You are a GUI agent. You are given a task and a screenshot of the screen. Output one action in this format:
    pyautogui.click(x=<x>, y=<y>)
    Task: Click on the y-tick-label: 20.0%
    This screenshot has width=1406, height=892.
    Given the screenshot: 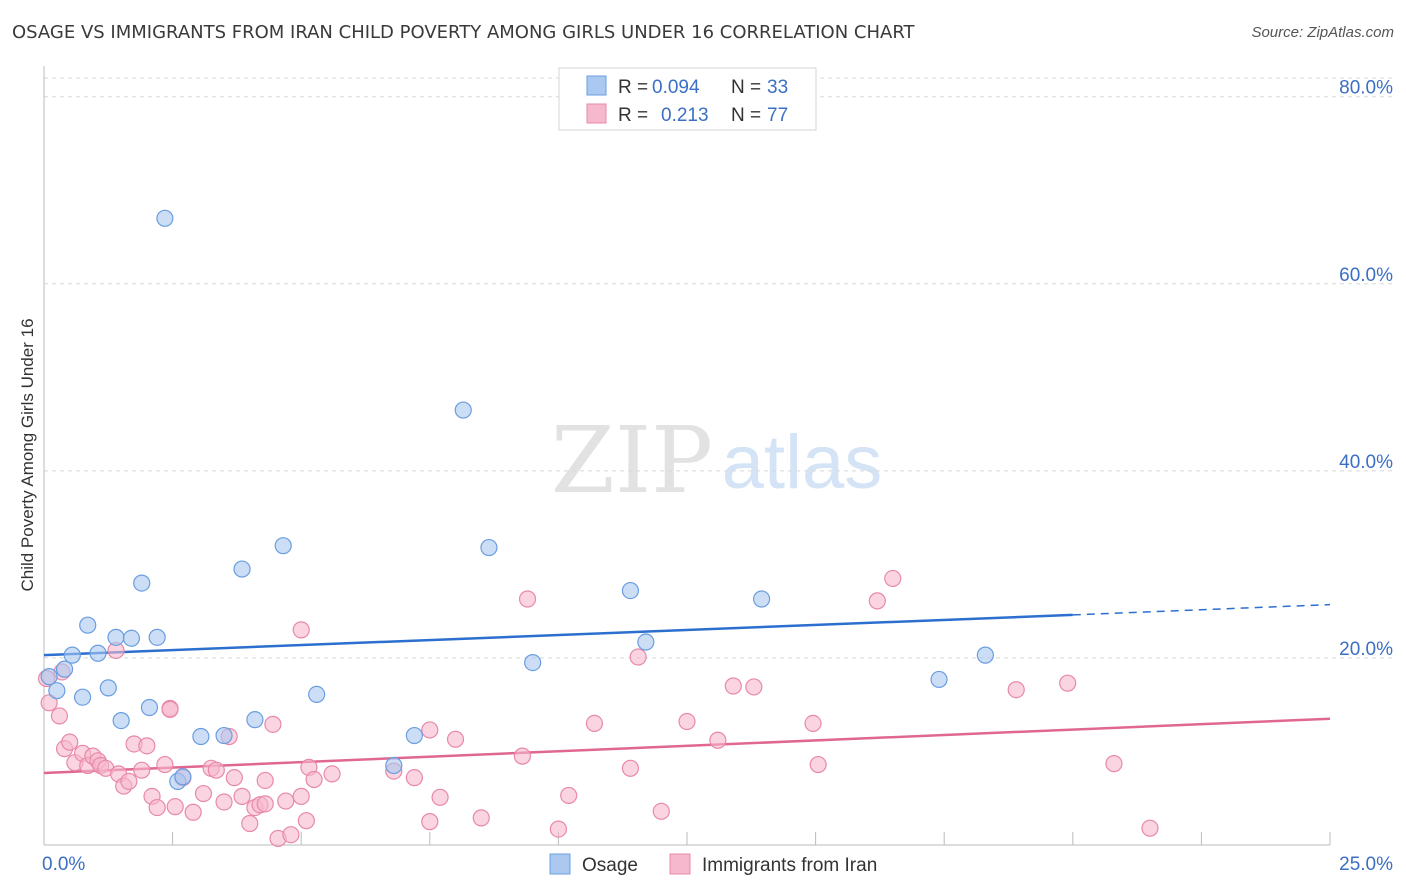 What is the action you would take?
    pyautogui.click(x=1366, y=649)
    